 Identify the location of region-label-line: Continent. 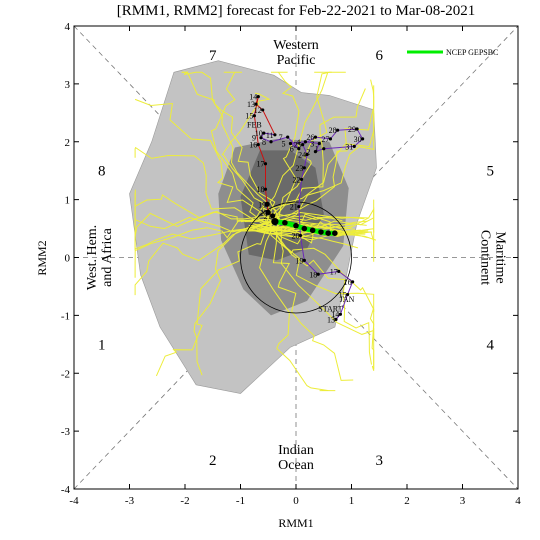
(484, 257).